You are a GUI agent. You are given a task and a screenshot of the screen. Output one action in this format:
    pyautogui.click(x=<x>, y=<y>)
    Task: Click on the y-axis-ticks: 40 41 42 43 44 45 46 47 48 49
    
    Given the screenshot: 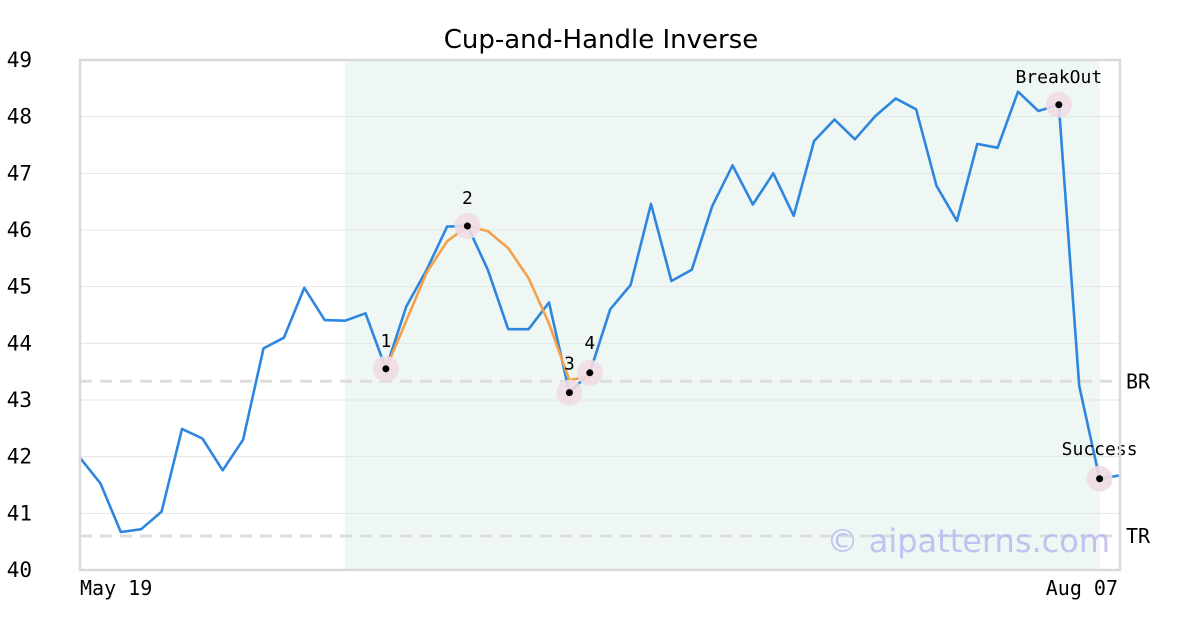 What is the action you would take?
    pyautogui.click(x=19, y=315)
    